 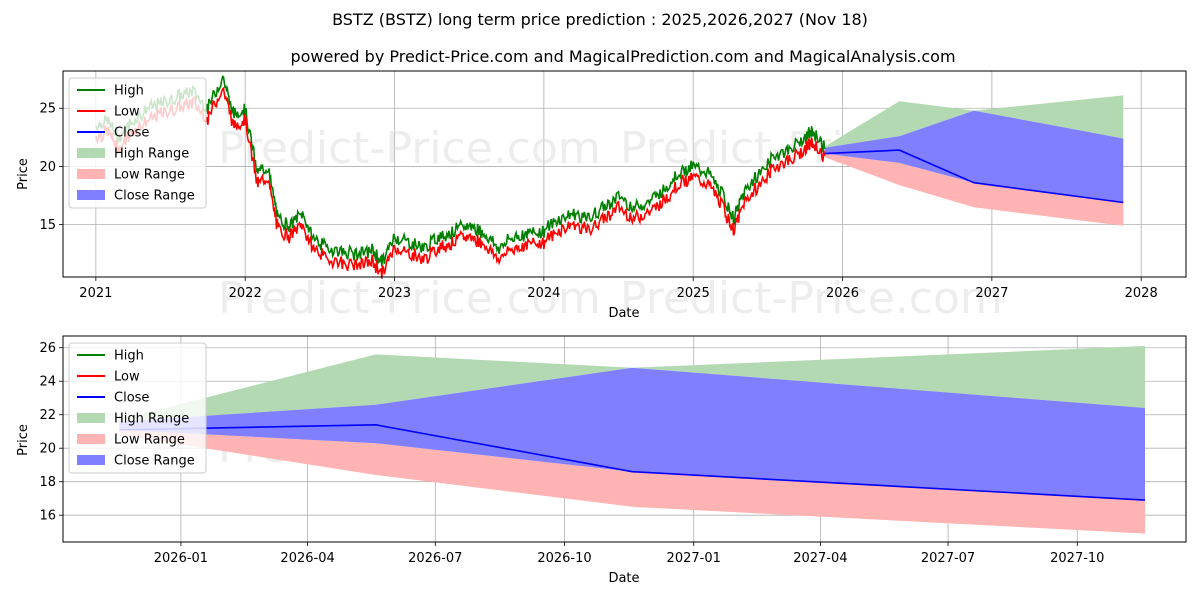 I want to click on x-tick-label: 2021, so click(x=95, y=293).